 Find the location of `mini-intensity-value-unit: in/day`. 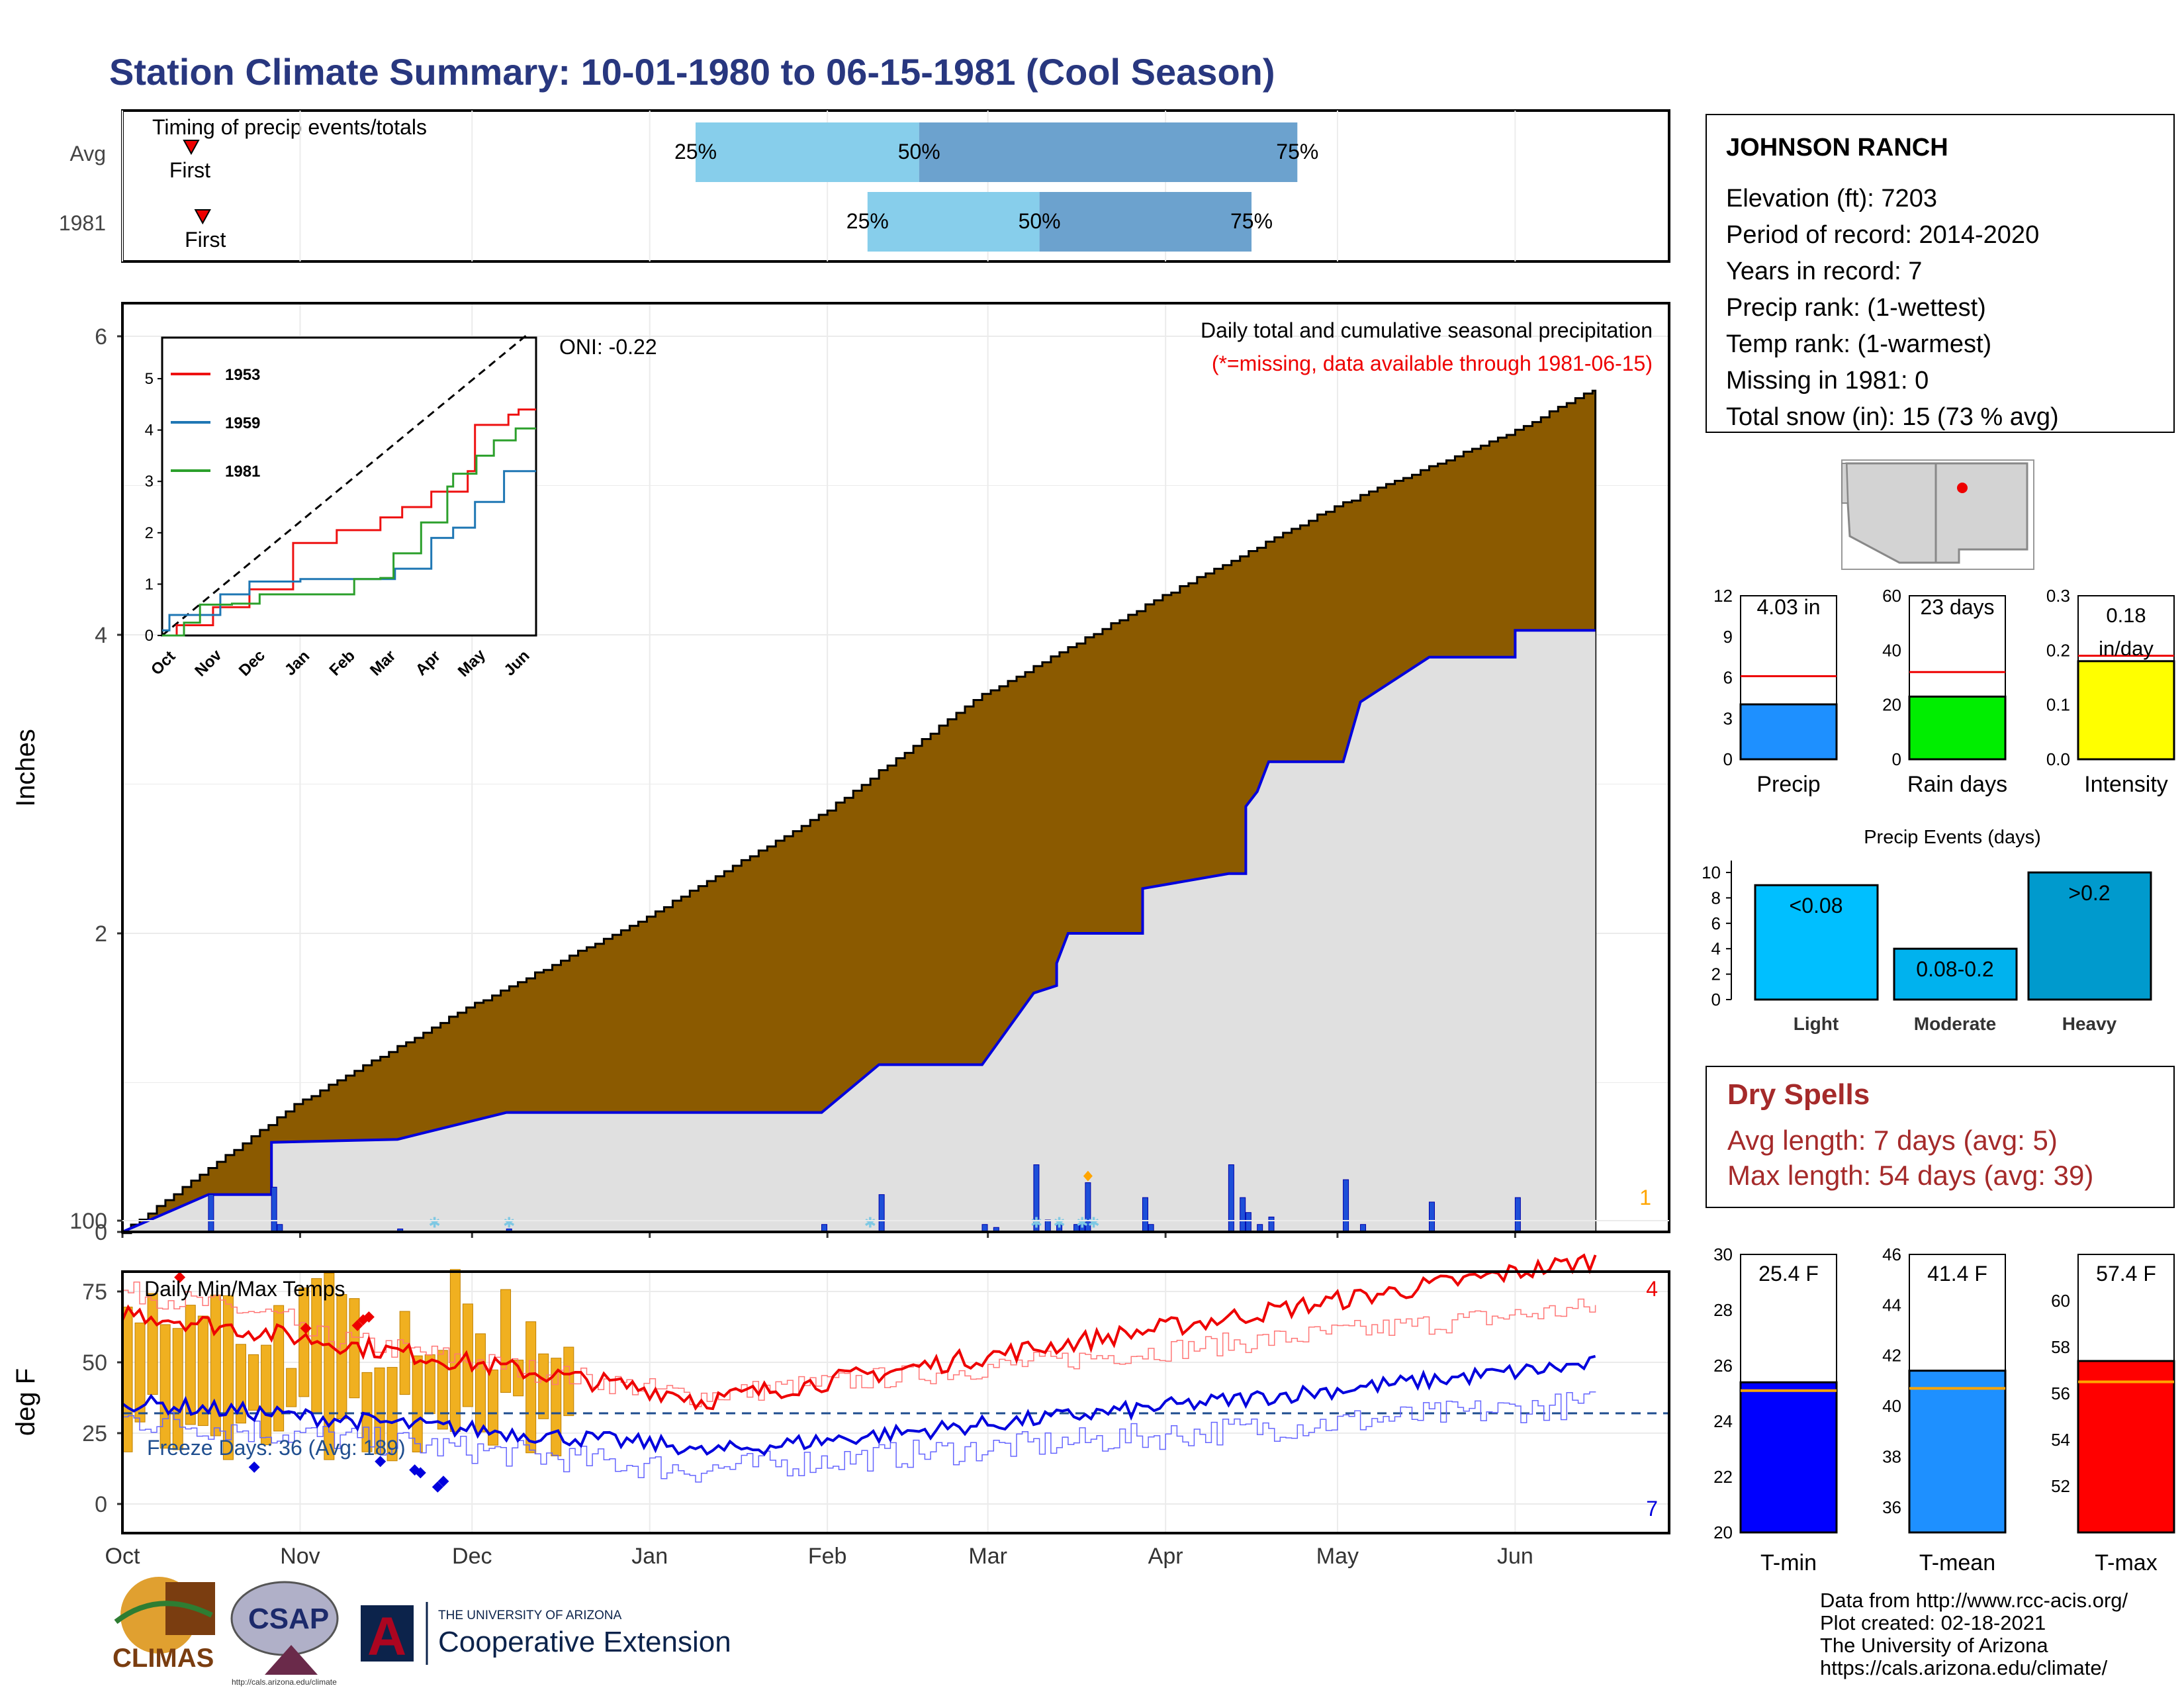

mini-intensity-value-unit: in/day is located at coordinates (2126, 648).